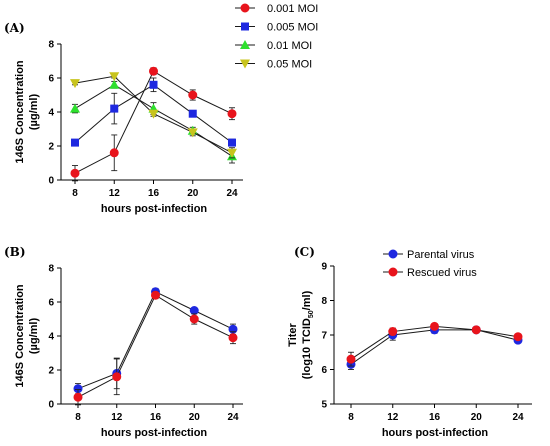  I want to click on panel-label: (A), so click(14, 28).